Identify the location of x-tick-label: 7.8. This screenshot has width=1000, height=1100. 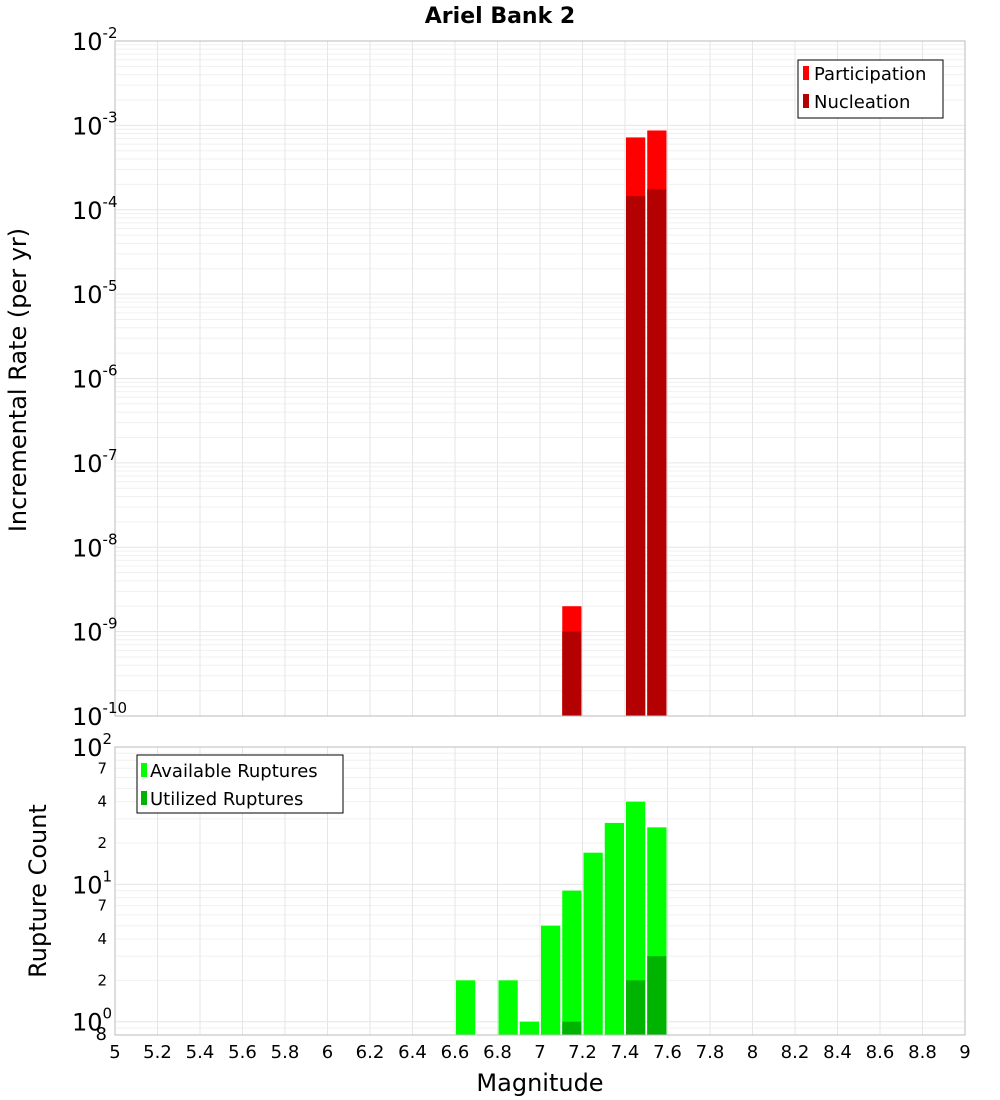
(710, 1052).